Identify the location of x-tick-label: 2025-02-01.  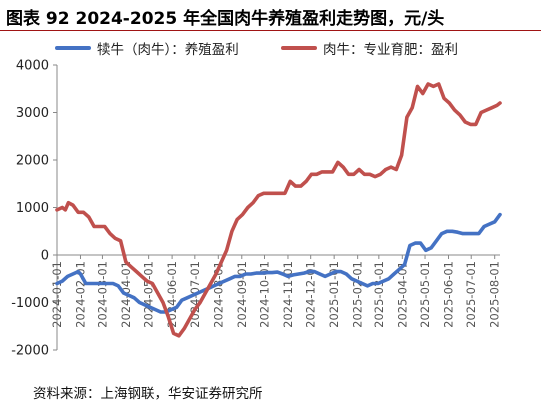
(358, 294).